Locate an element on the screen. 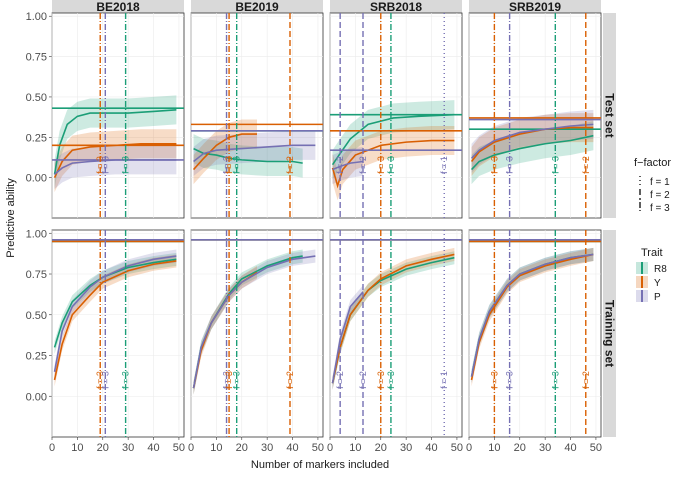 The image size is (685, 480). strip-col-srb2018-bg is located at coordinates (396, 6).